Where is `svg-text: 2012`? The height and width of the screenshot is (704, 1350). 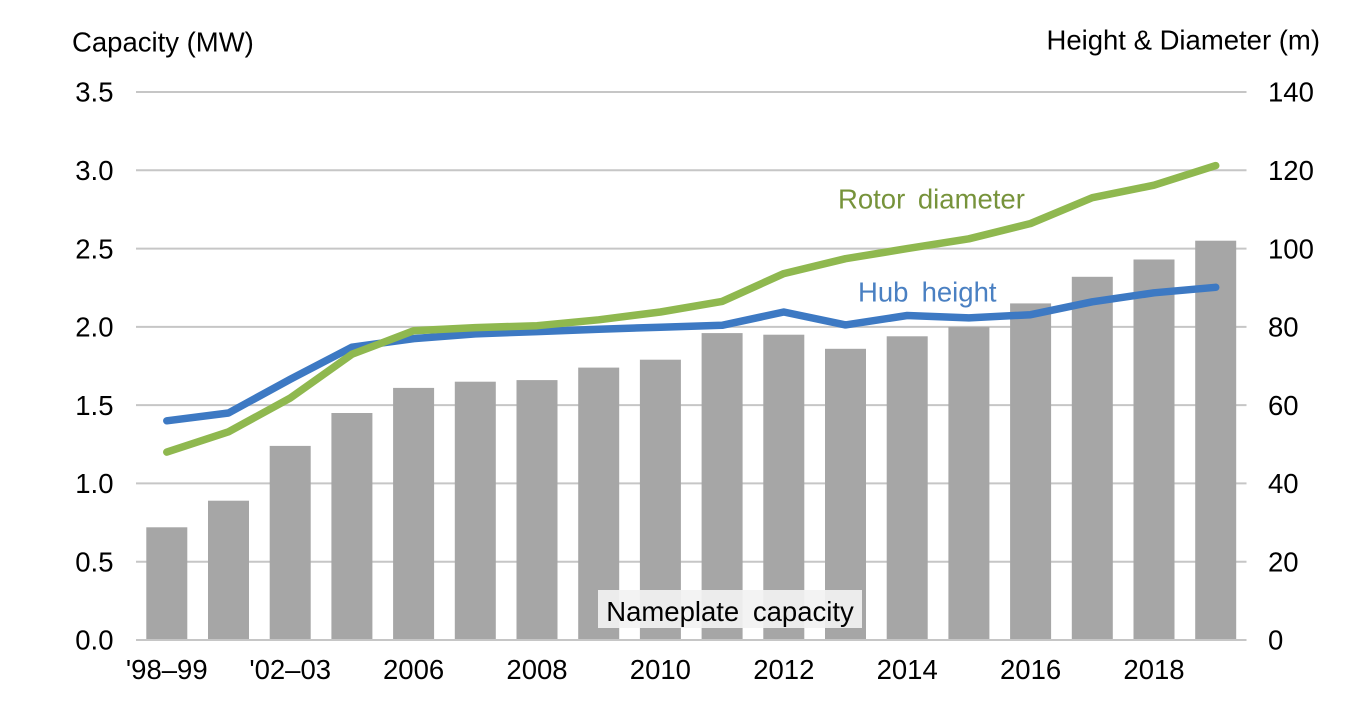
svg-text: 2012 is located at coordinates (783, 669).